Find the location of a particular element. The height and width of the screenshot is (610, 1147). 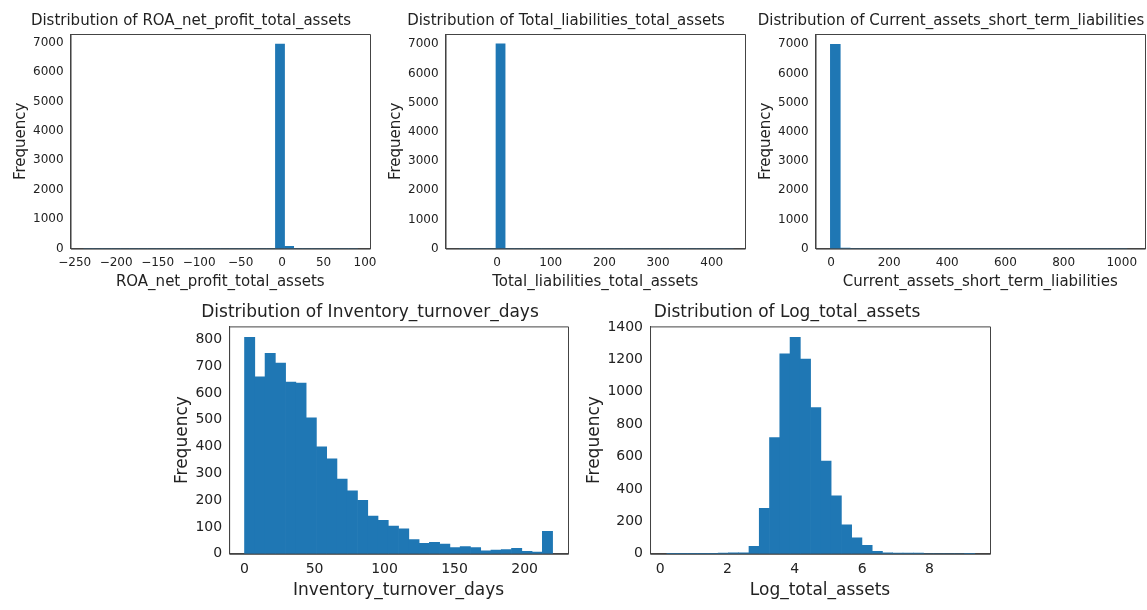

y-tick-label: 1200 is located at coordinates (625, 358).